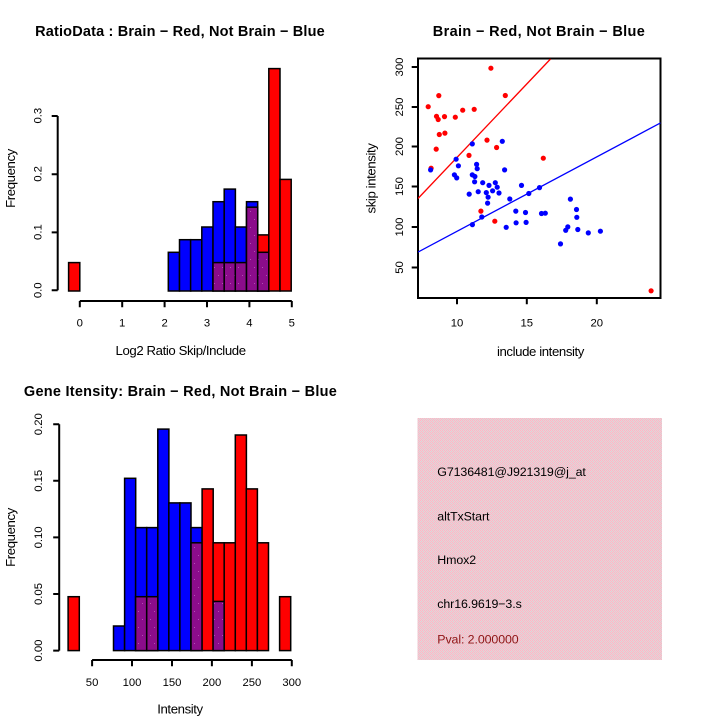 The image size is (720, 720). I want to click on svg-text: 3, so click(207, 324).